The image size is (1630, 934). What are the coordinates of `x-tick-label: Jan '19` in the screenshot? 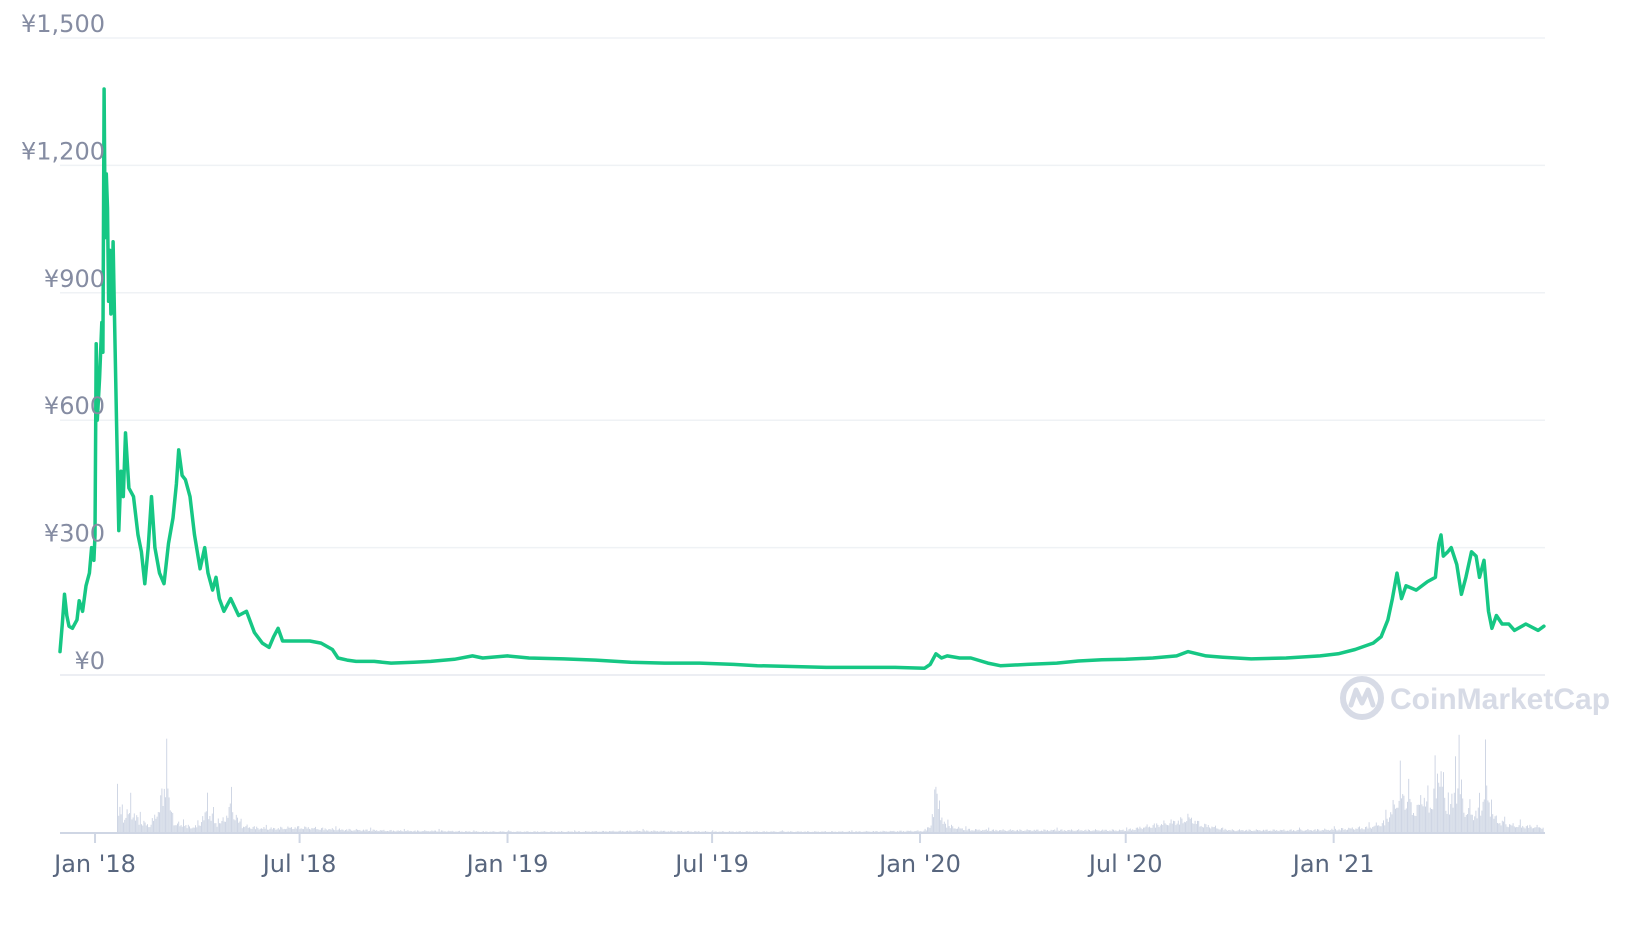 It's located at (507, 864).